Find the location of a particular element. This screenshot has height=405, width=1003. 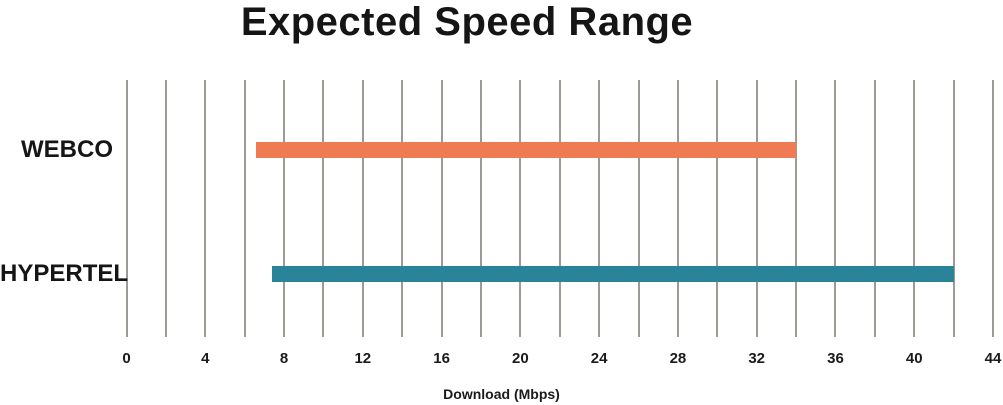

x-tick-label: 20 is located at coordinates (520, 358).